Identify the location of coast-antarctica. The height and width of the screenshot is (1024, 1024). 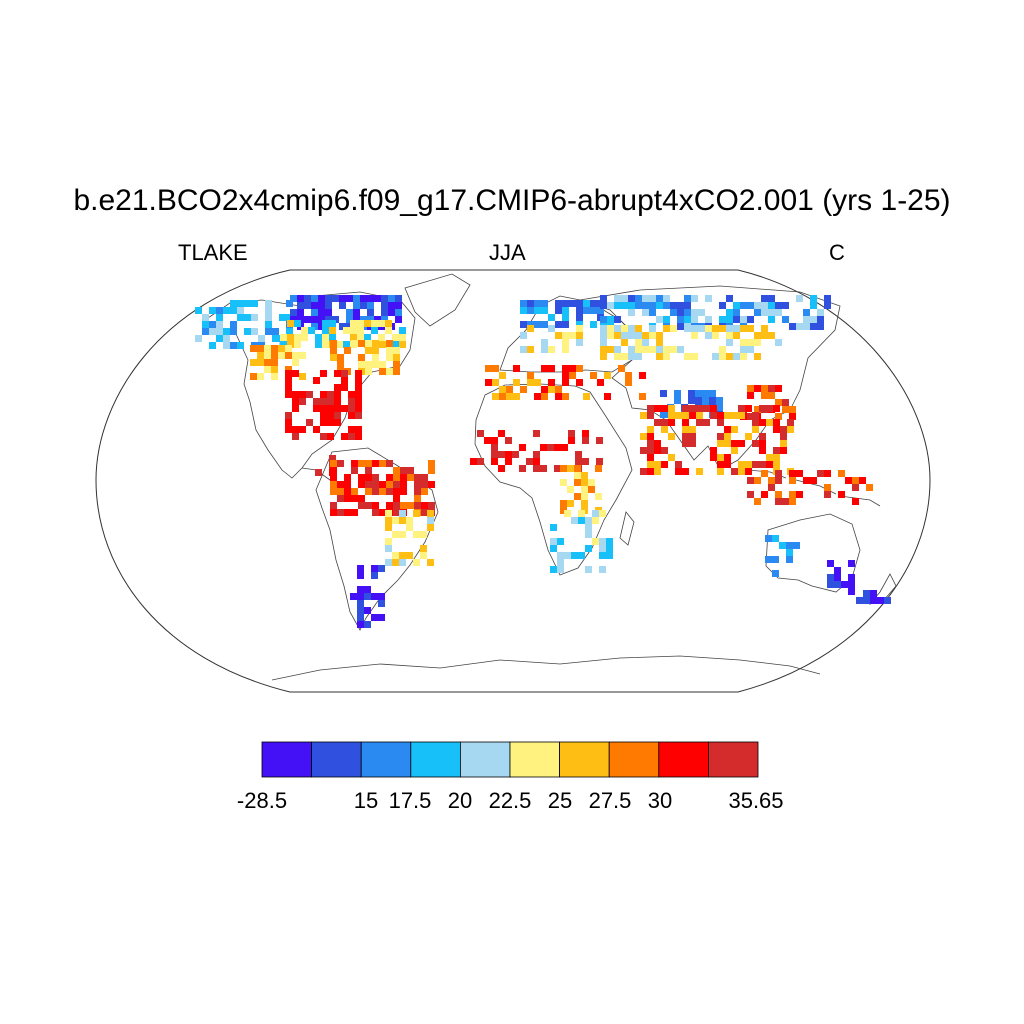
(546, 668).